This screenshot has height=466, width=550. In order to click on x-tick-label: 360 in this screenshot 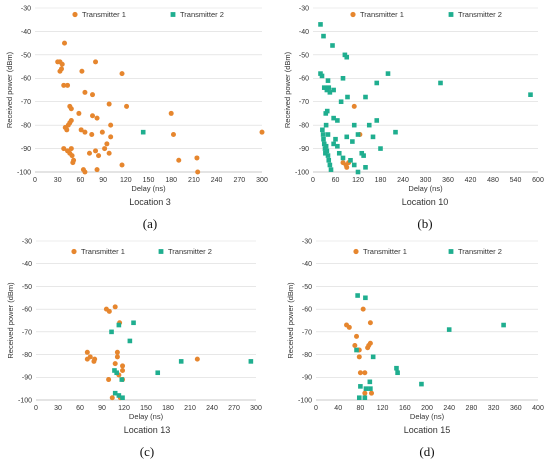, I will do `click(516, 408)`.